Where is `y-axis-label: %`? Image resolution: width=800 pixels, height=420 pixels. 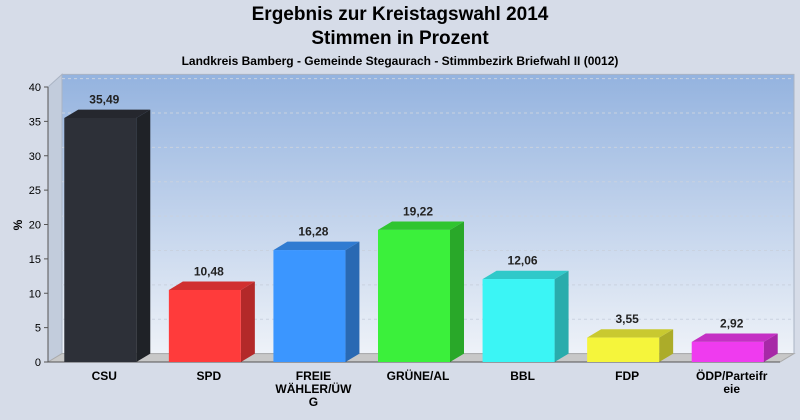
y-axis-label: % is located at coordinates (18, 224).